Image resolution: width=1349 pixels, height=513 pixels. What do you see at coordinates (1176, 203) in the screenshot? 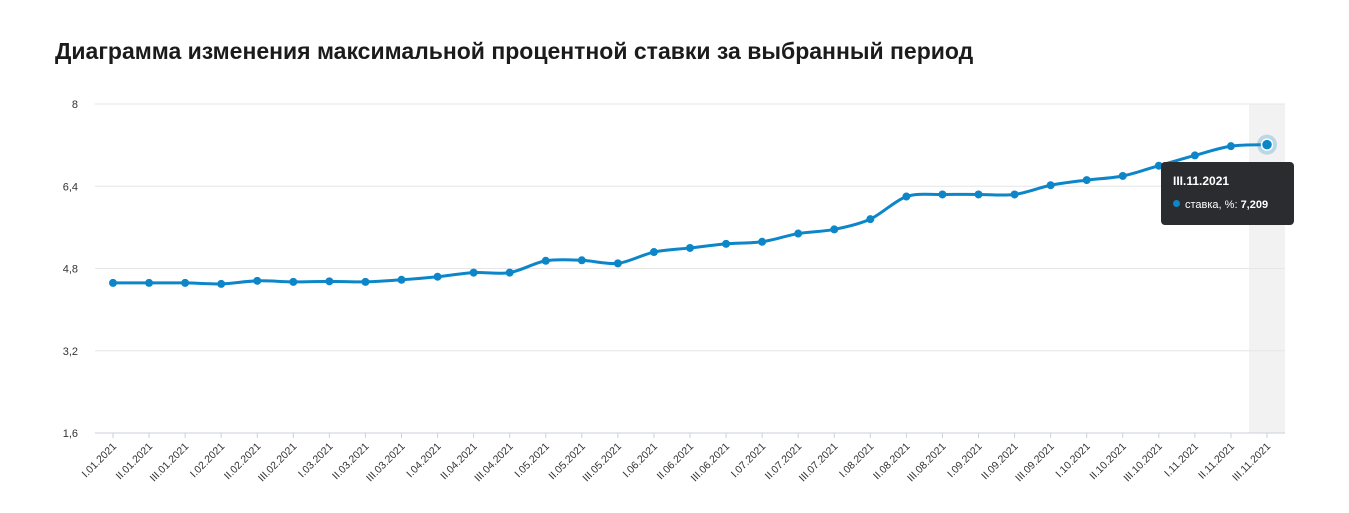
I see `tooltip-series-dot` at bounding box center [1176, 203].